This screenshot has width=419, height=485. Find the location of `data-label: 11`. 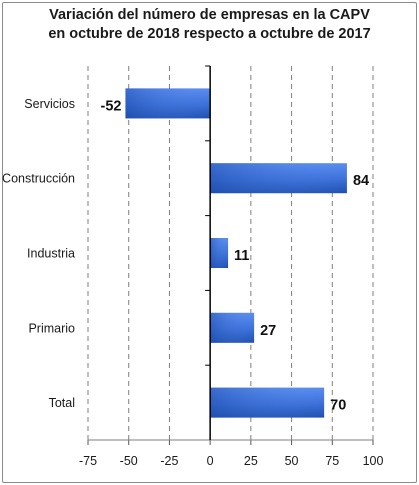

data-label: 11 is located at coordinates (241, 256).